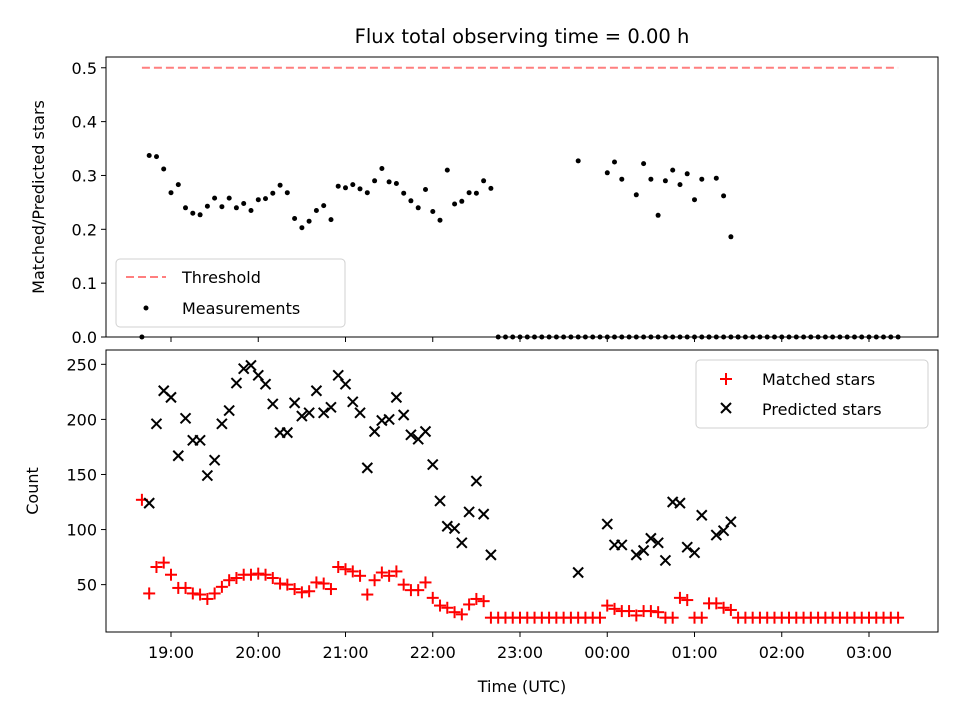 This screenshot has width=960, height=720. Describe the element at coordinates (146, 308) in the screenshot. I see `measurements-legend-swatch` at that location.